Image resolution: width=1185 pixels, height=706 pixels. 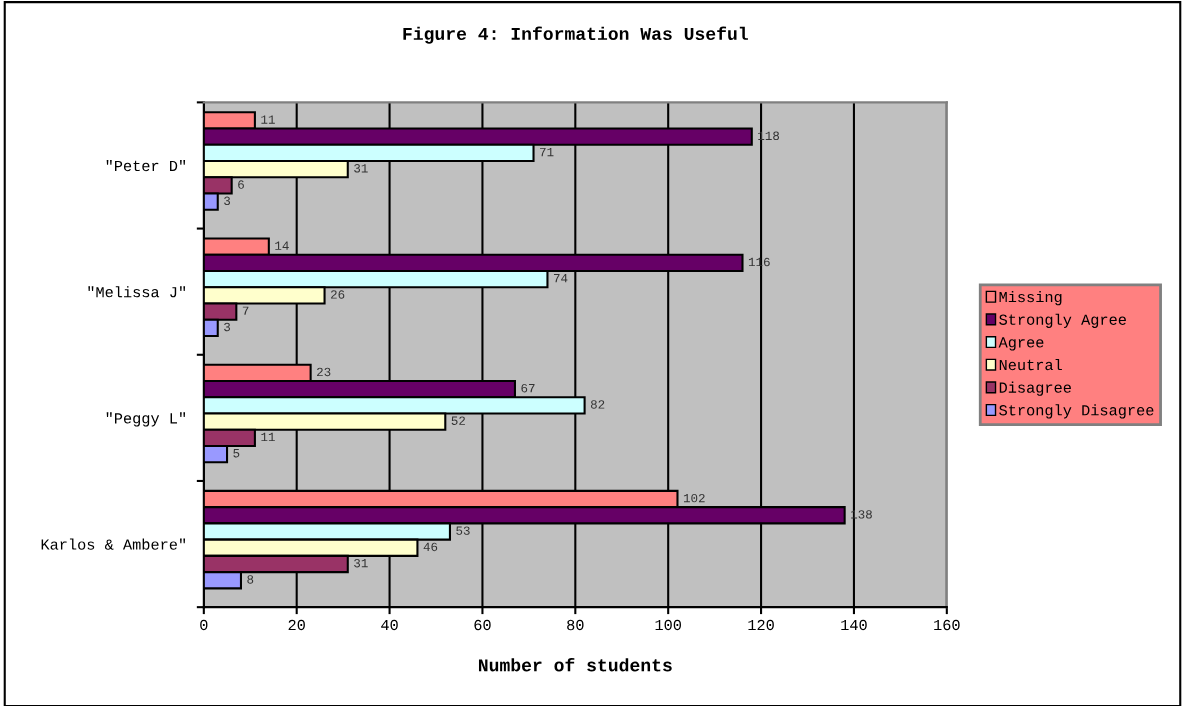 I want to click on data-label: 82, so click(x=597, y=404).